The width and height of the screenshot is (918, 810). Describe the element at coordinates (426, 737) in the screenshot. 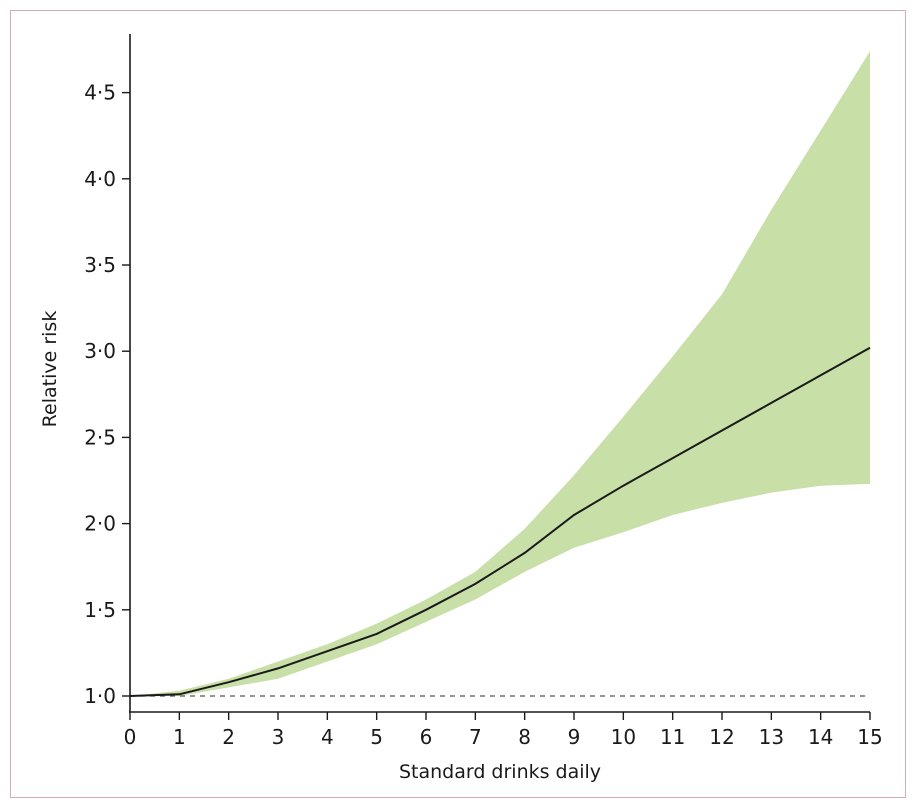

I see `x-tick-label: 6` at that location.